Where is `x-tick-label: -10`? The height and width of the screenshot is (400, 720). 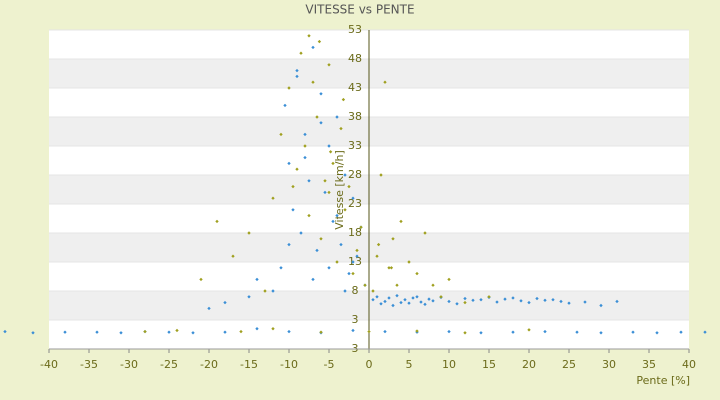 x-tick-label: -10 is located at coordinates (289, 364).